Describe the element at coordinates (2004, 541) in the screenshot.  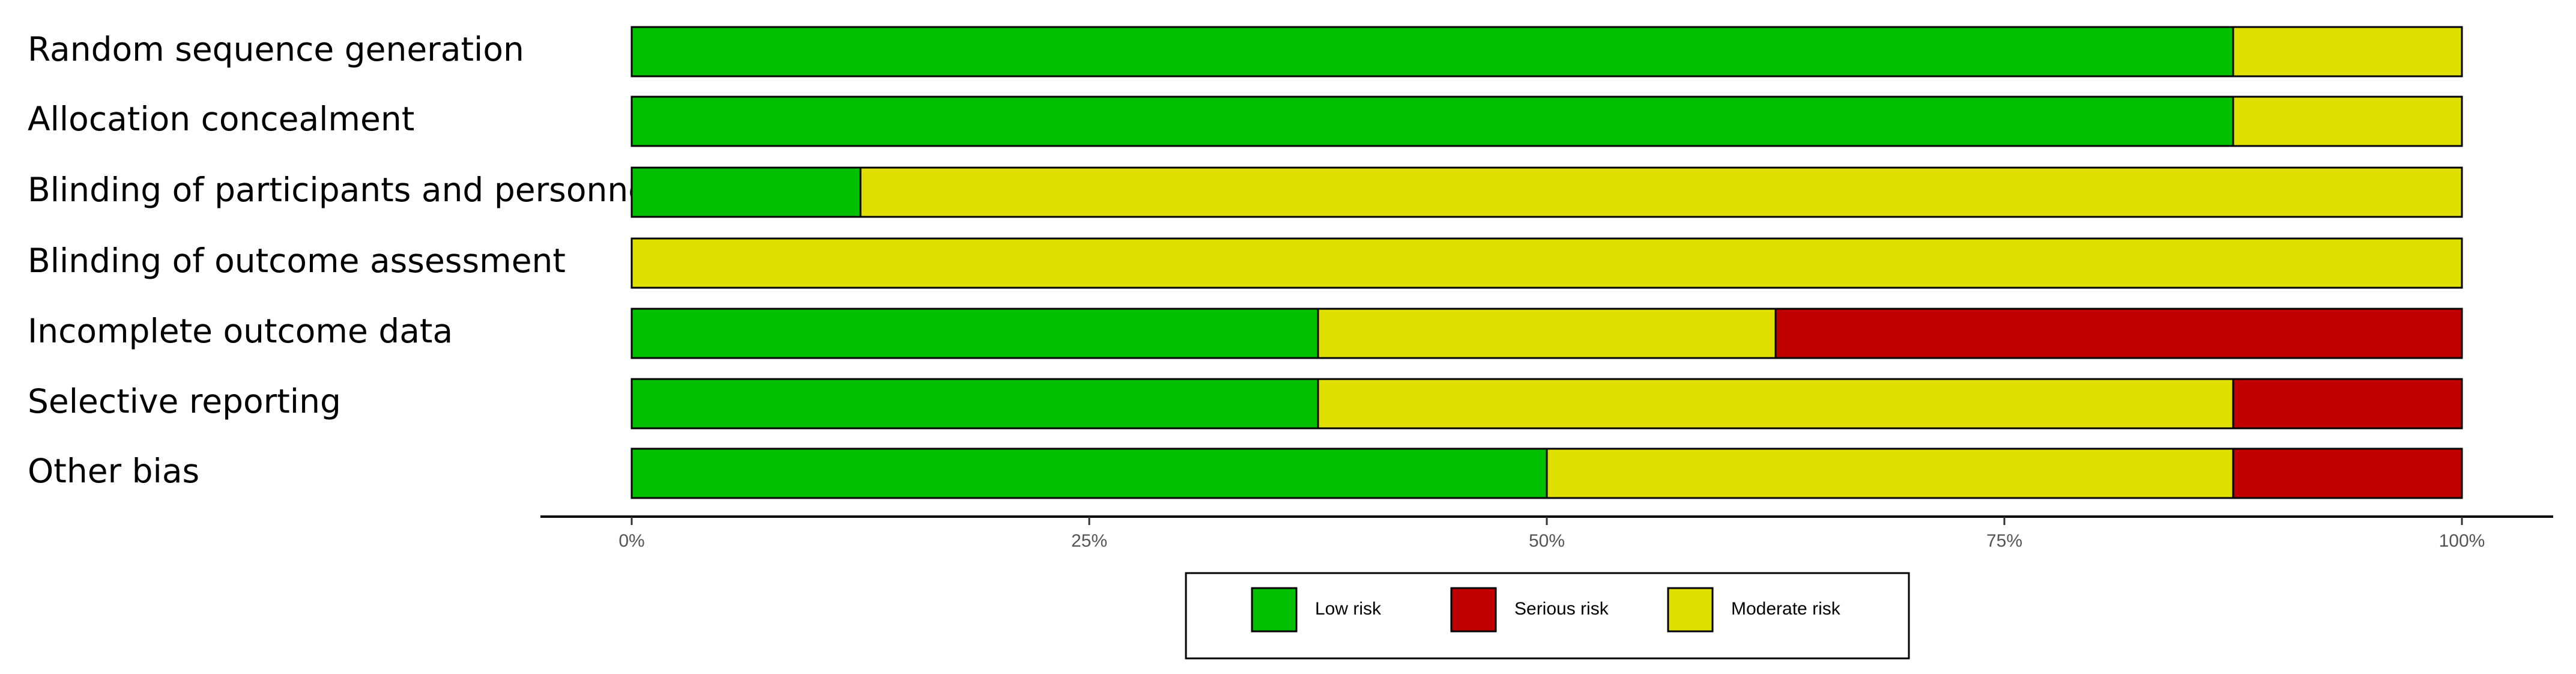
I see `x-tick-label-75: 75%` at that location.